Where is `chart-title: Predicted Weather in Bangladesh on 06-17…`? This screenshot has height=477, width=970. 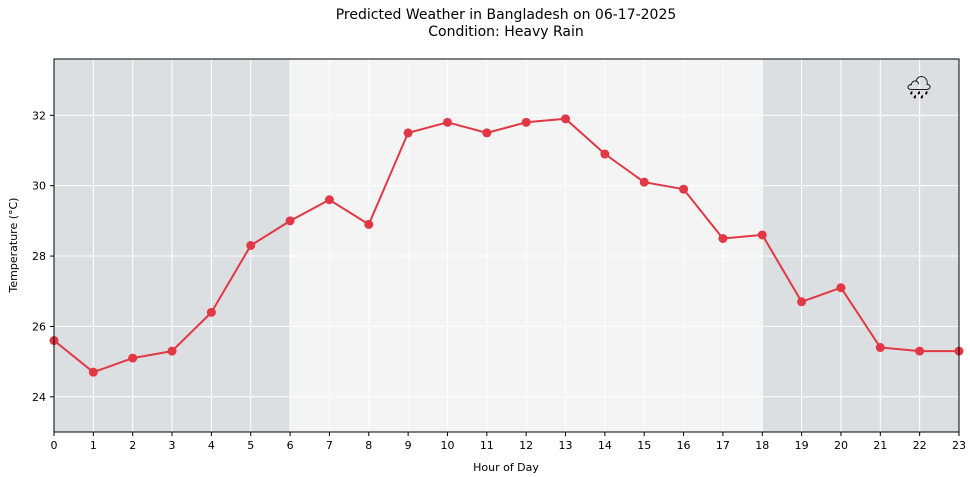 chart-title: Predicted Weather in Bangladesh on 06-17… is located at coordinates (506, 15).